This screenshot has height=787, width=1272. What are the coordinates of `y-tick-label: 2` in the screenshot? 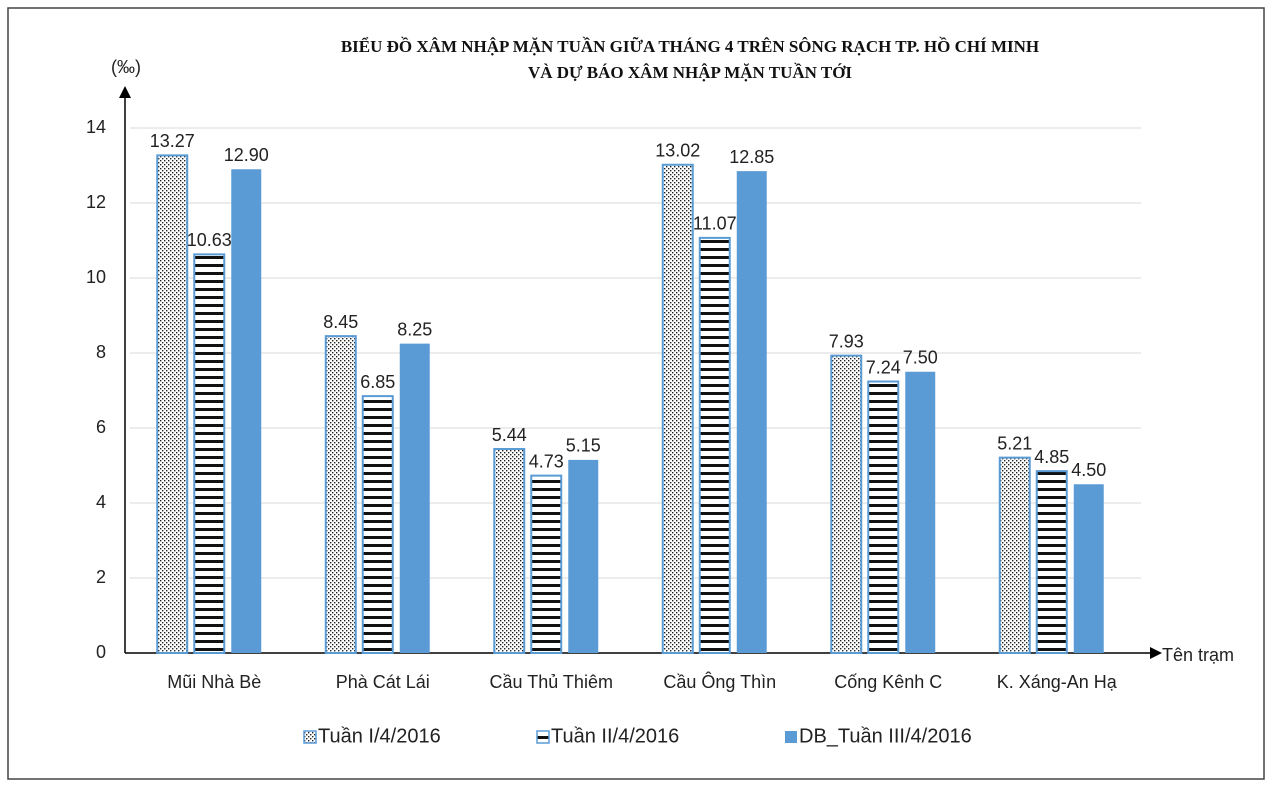 It's located at (101, 577).